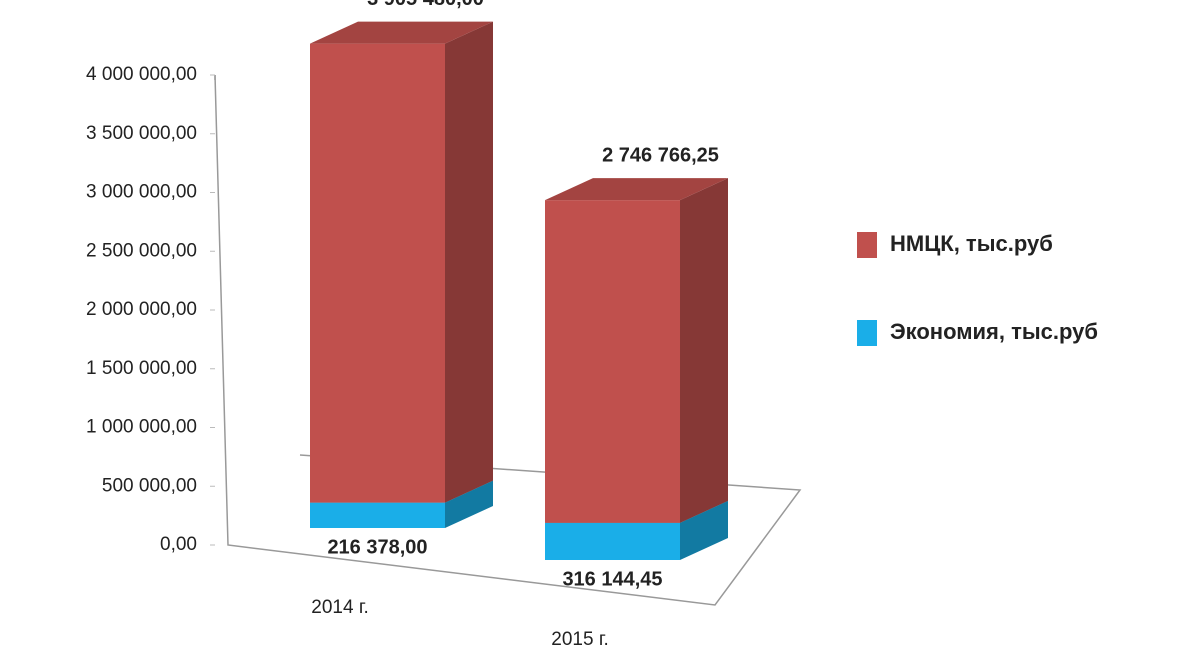  I want to click on legend-label: Экономия, тыс.руб, so click(994, 331).